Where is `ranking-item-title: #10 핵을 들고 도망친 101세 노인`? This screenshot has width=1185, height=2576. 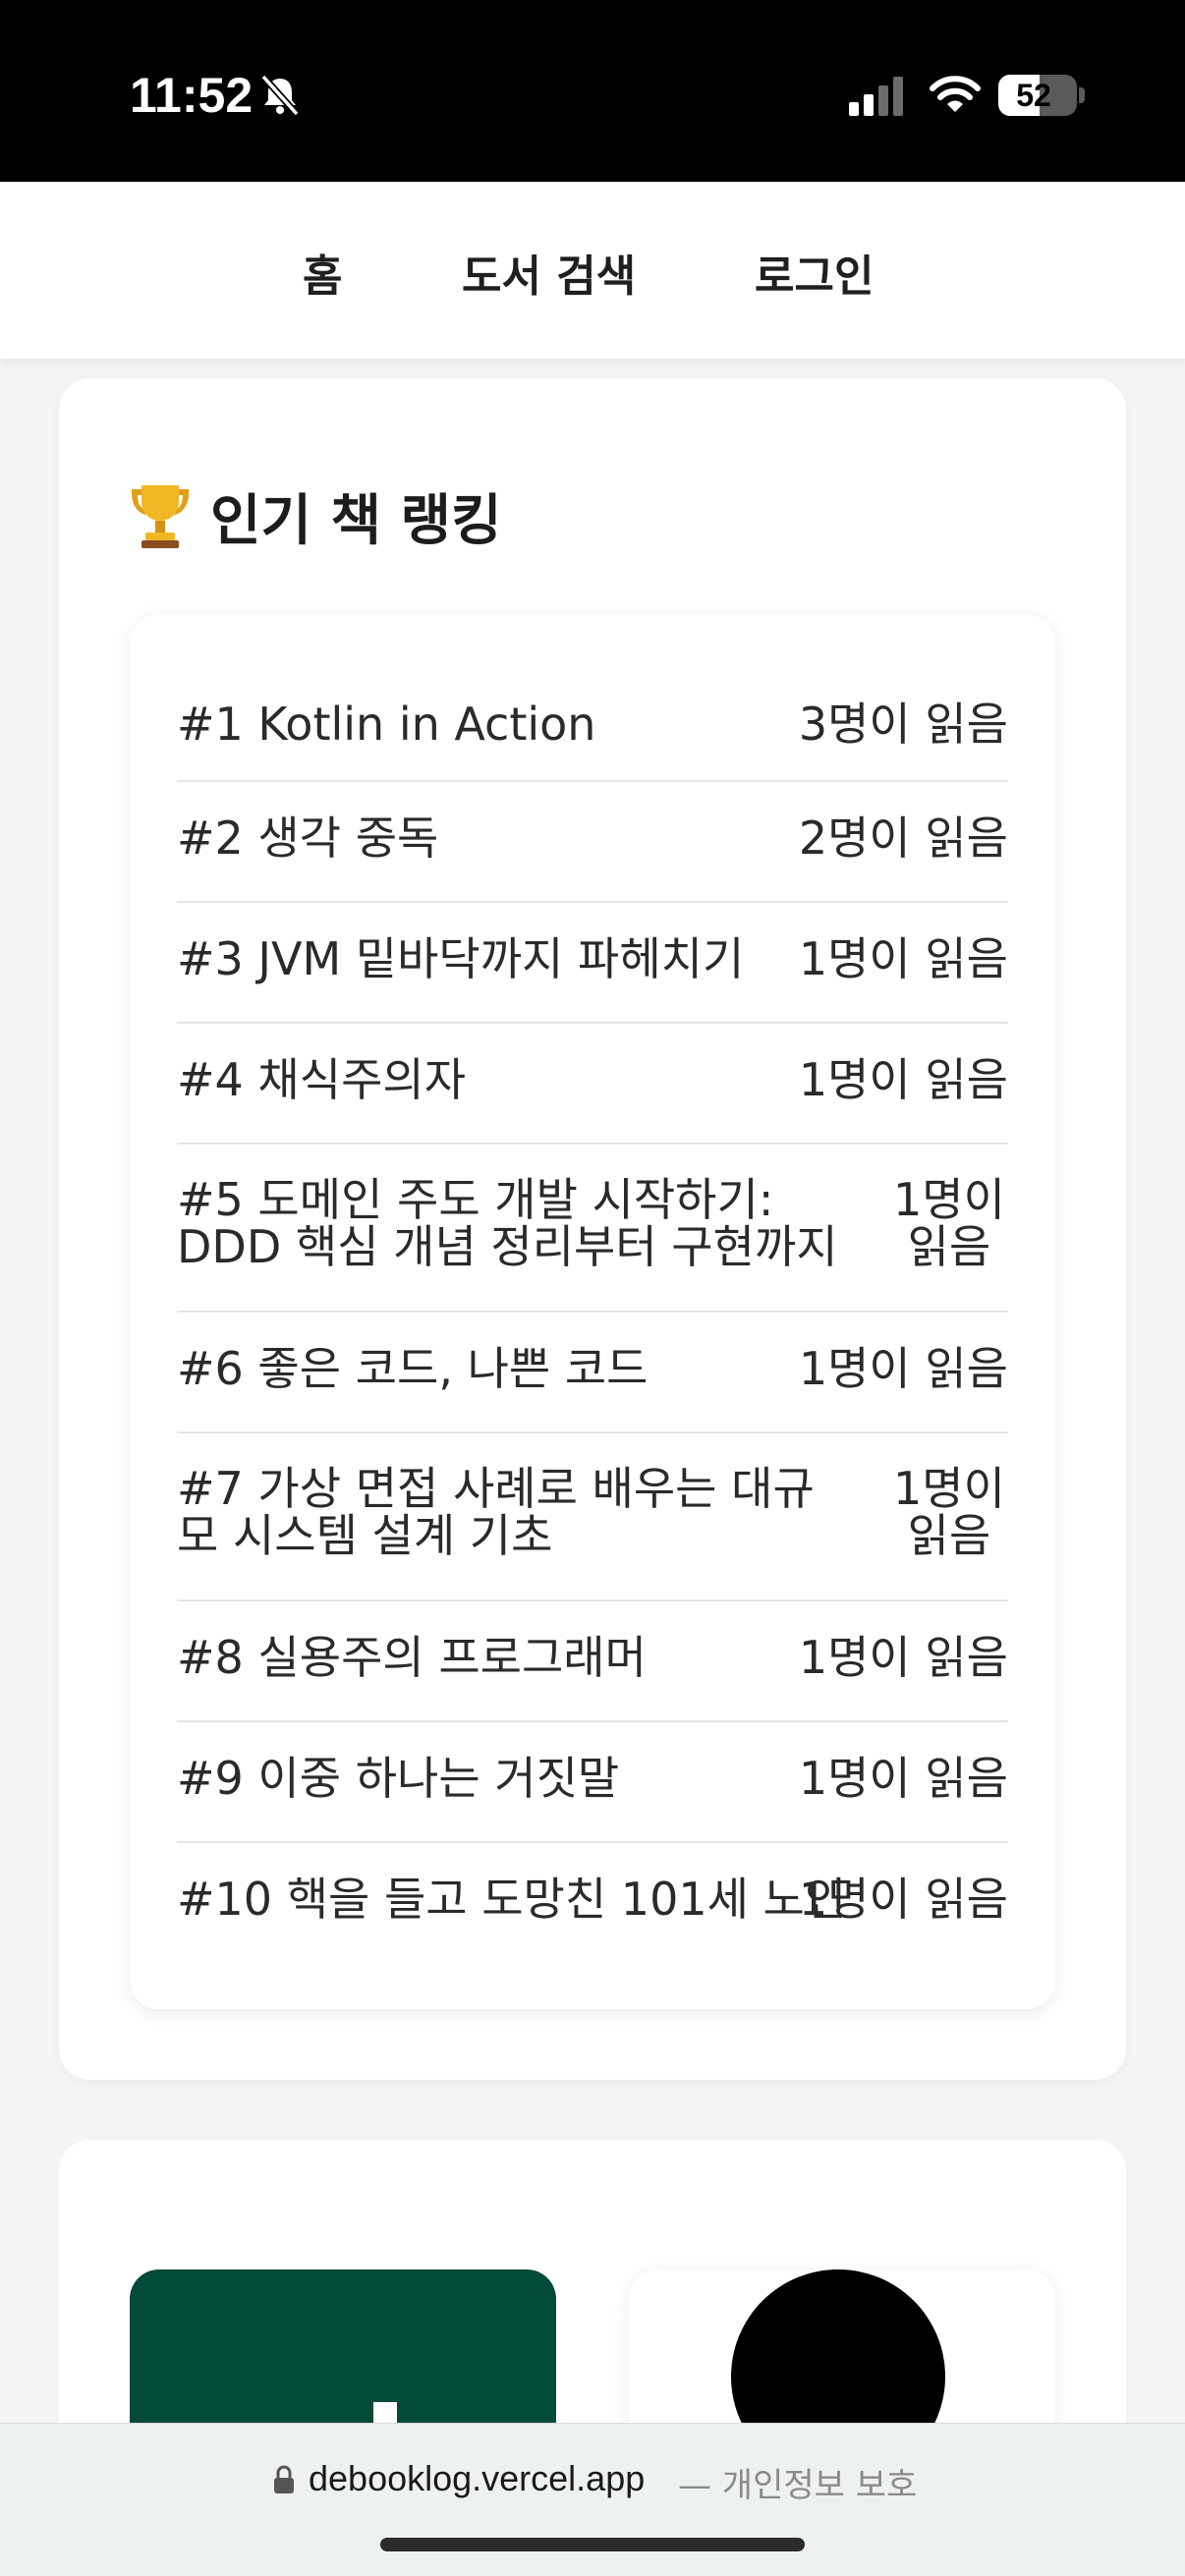
ranking-item-title: #10 핵을 들고 도망친 101세 노인 is located at coordinates (512, 1899).